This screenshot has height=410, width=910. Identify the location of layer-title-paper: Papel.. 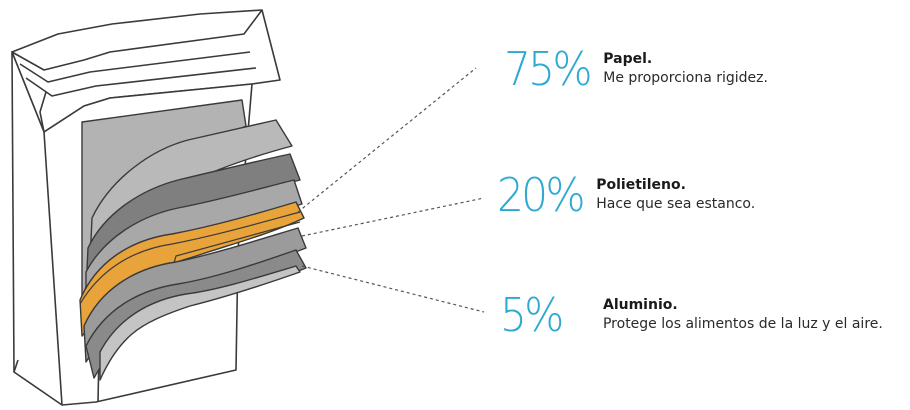
(628, 59).